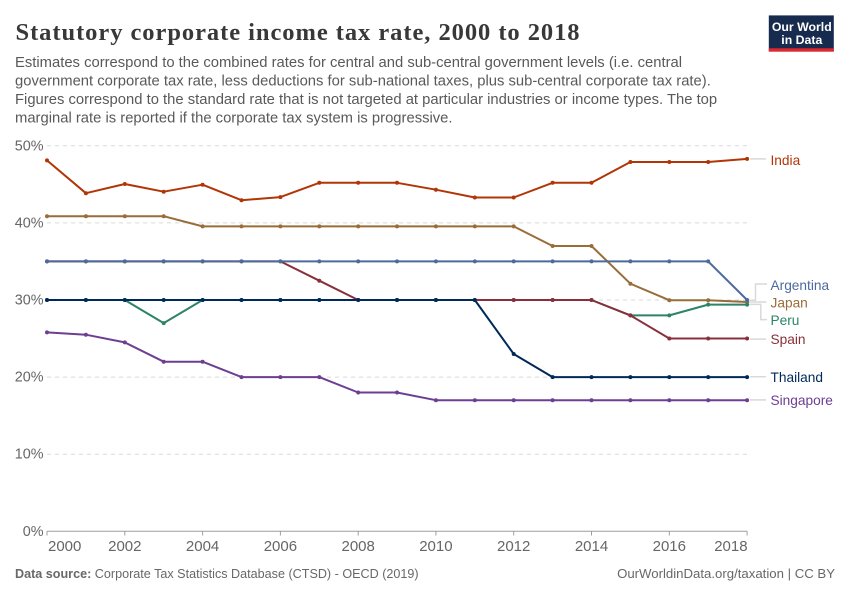 This screenshot has width=850, height=600. I want to click on svg-text:OurWorldinData.org/taxation |: OurWorldinData.org/taxation | CC BY, so click(726, 573).